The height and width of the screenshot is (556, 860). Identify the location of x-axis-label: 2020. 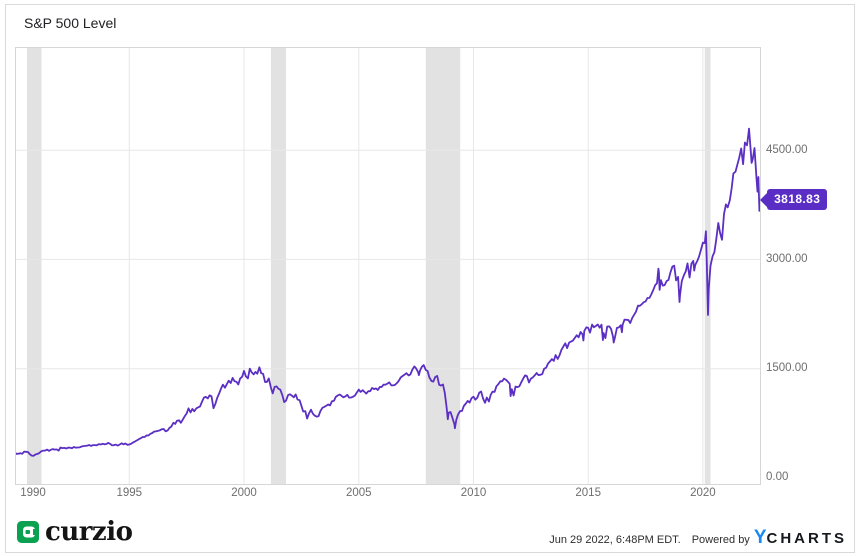
(703, 493).